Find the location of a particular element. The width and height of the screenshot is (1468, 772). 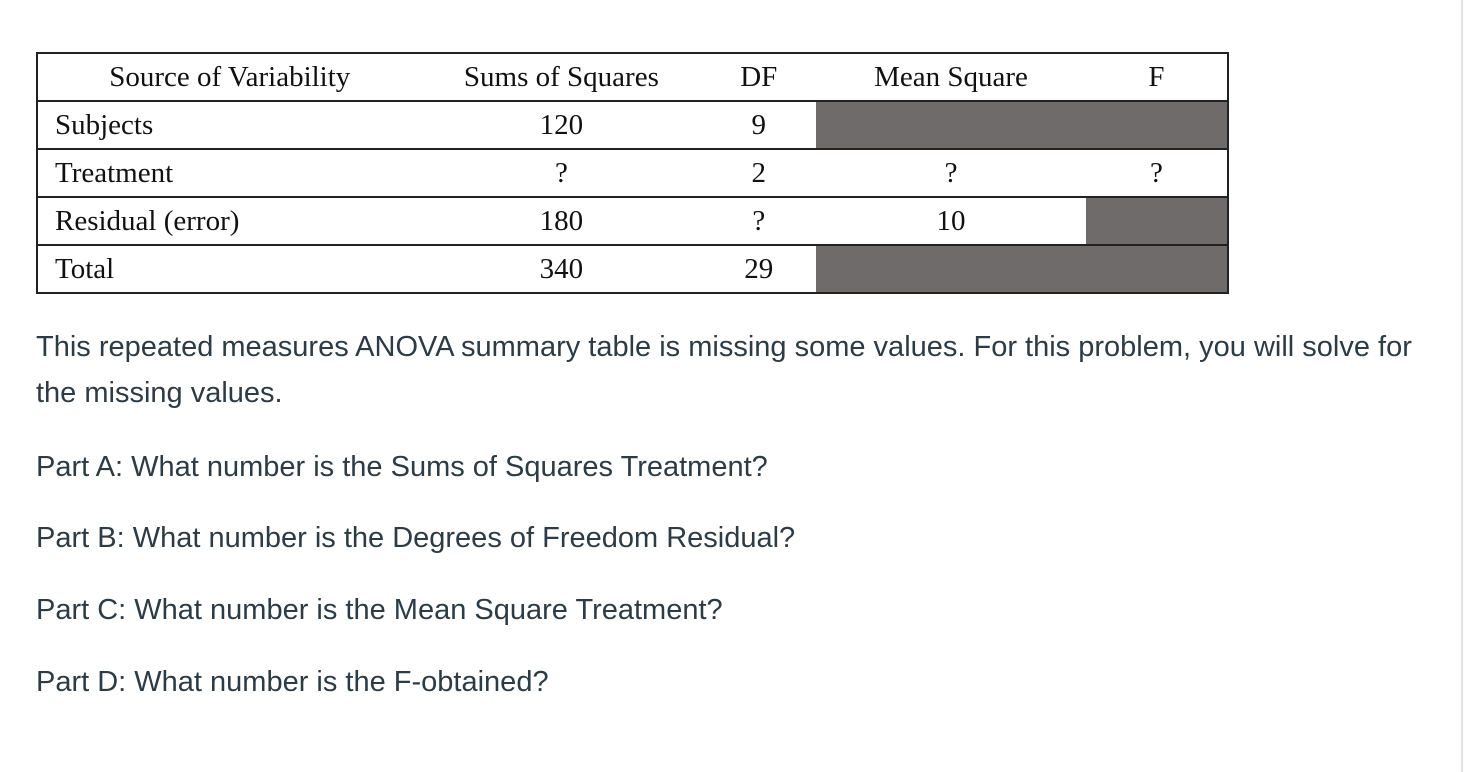

cell-ms: 10 is located at coordinates (951, 221).